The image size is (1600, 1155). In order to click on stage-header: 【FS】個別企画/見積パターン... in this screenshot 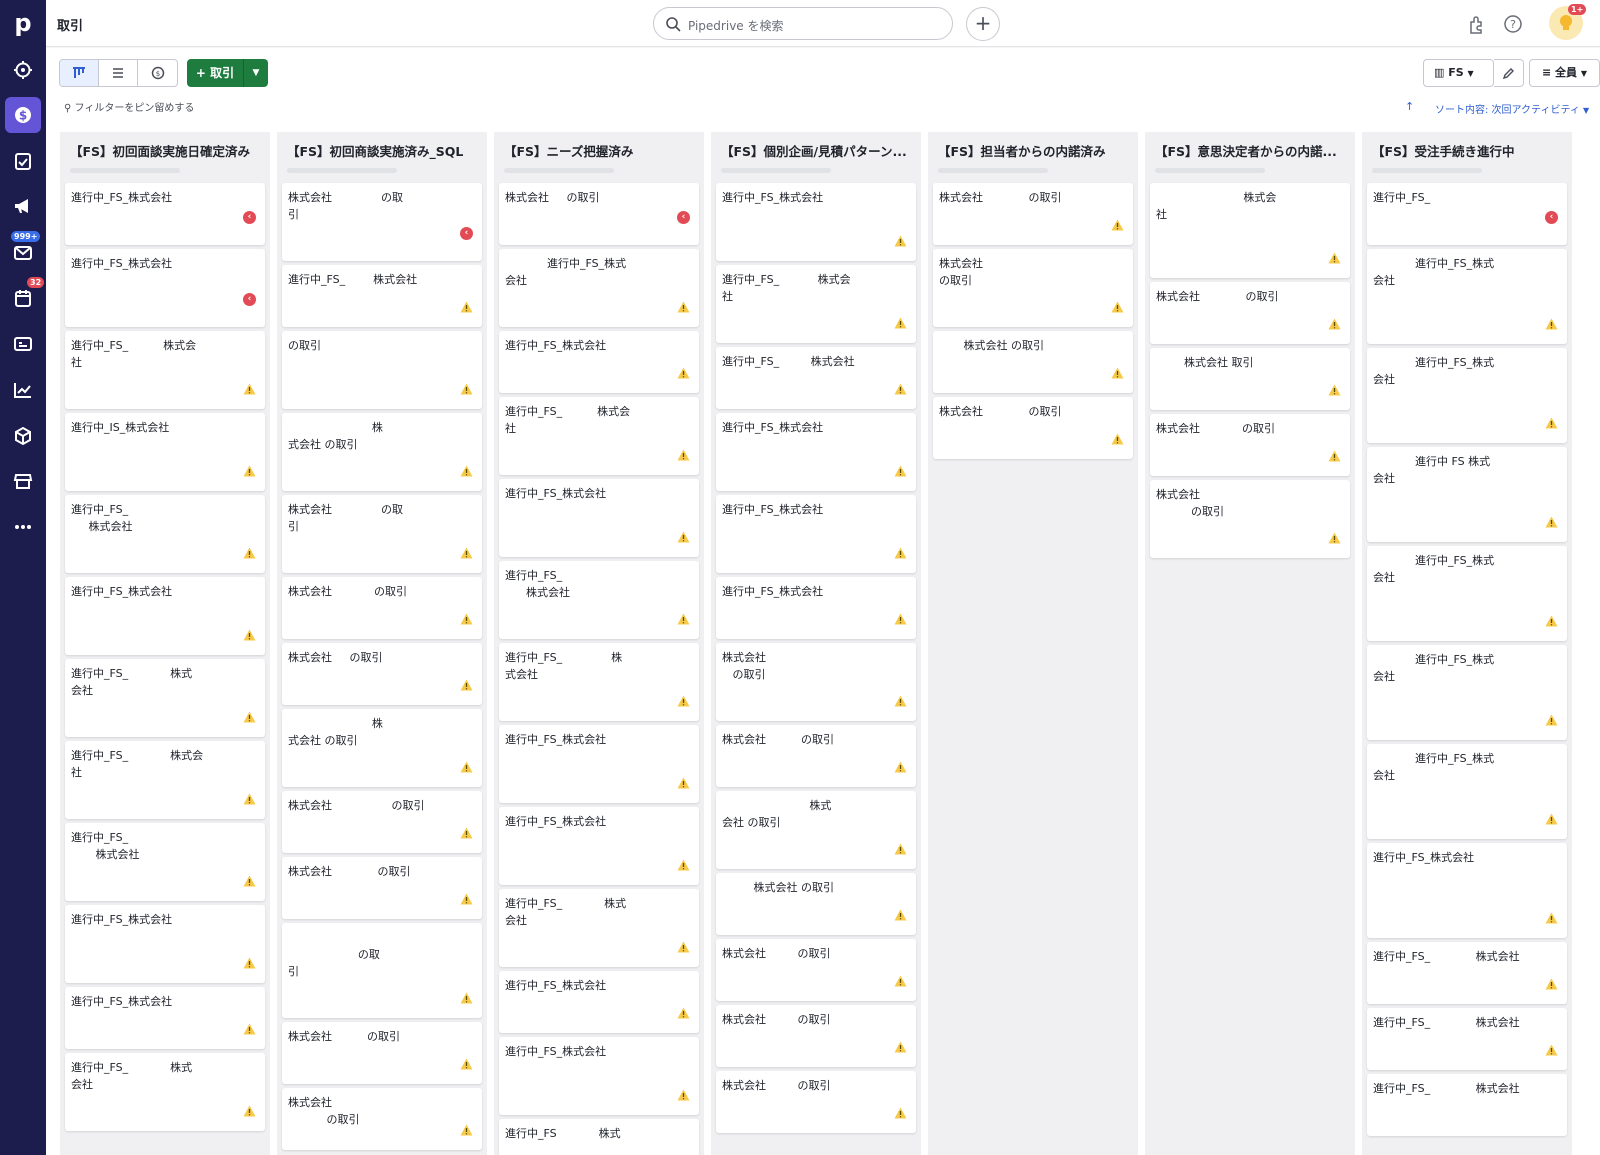, I will do `click(816, 157)`.